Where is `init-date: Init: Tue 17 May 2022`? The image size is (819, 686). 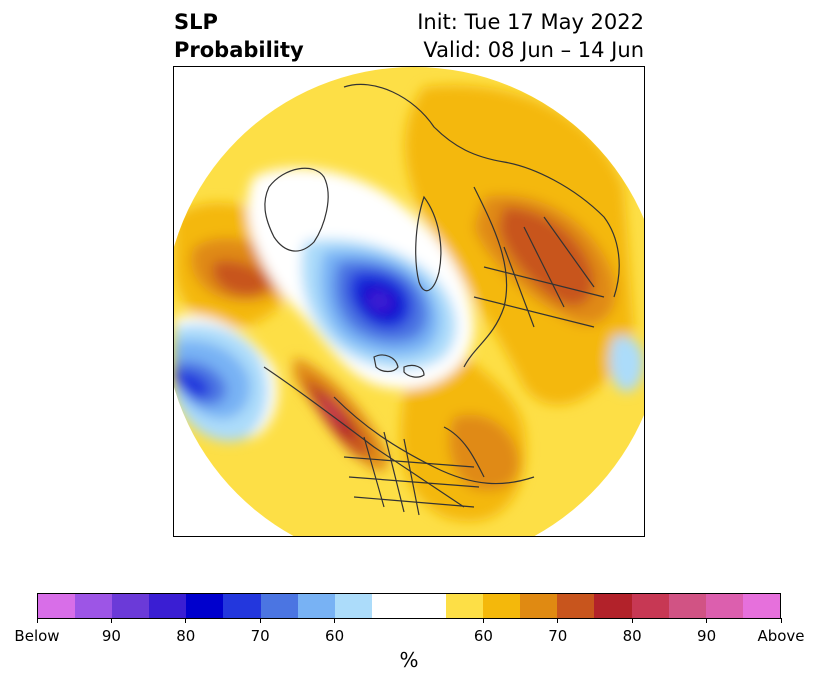 init-date: Init: Tue 17 May 2022 is located at coordinates (530, 22).